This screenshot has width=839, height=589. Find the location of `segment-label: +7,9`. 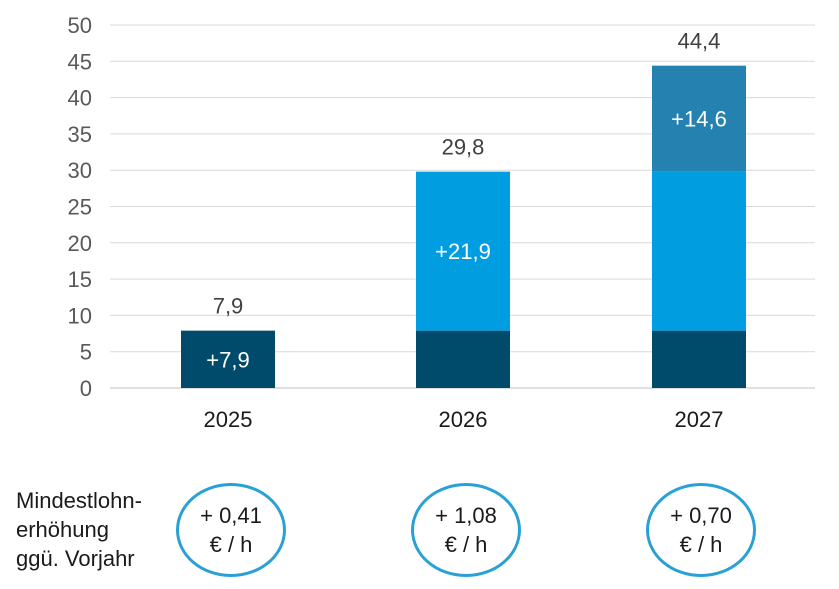

segment-label: +7,9 is located at coordinates (227, 359).